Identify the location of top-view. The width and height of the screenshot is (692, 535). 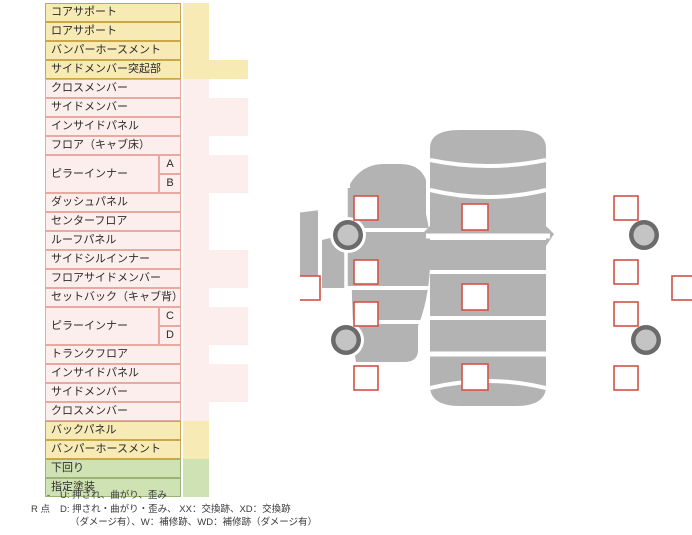
(488, 268).